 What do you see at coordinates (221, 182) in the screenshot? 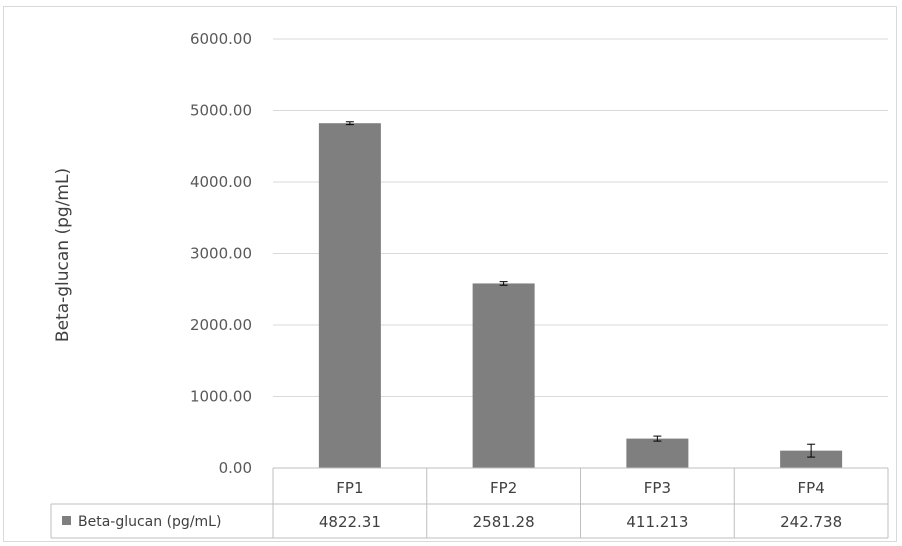
I see `y-tick-label: 4000.00` at bounding box center [221, 182].